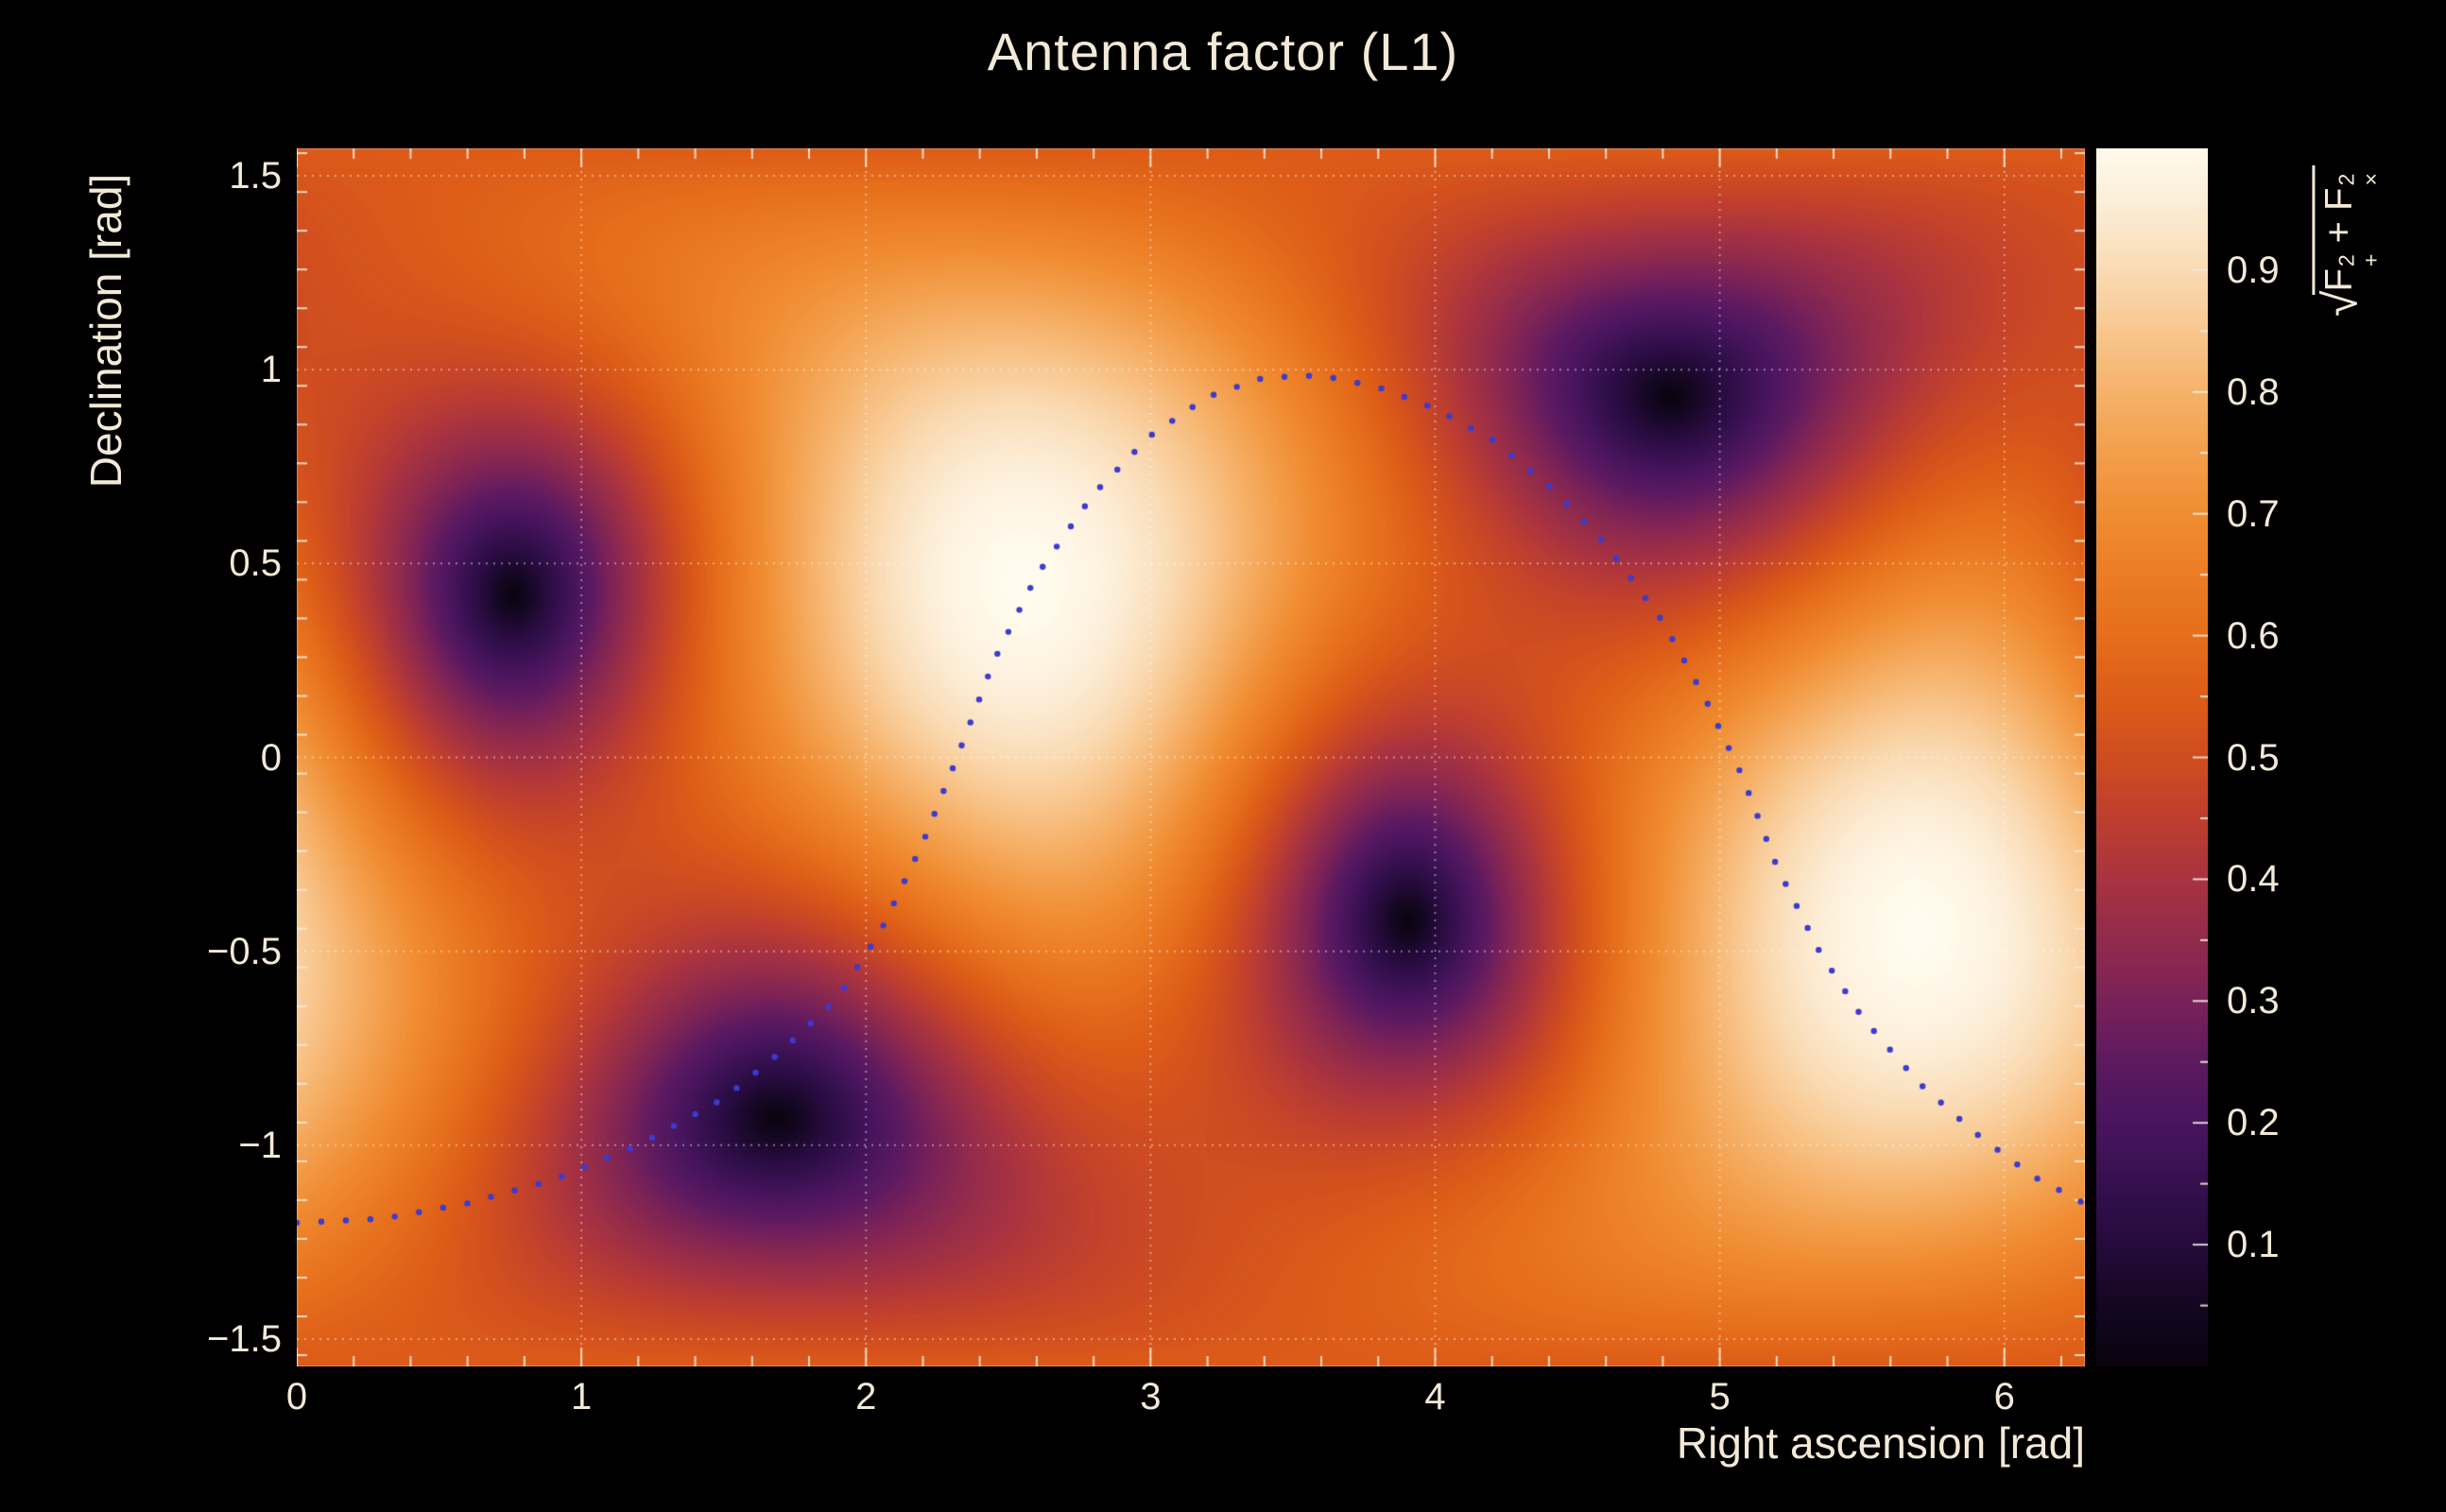 This screenshot has height=1512, width=2446. I want to click on colorbar-tick-label: 0.5, so click(2253, 757).